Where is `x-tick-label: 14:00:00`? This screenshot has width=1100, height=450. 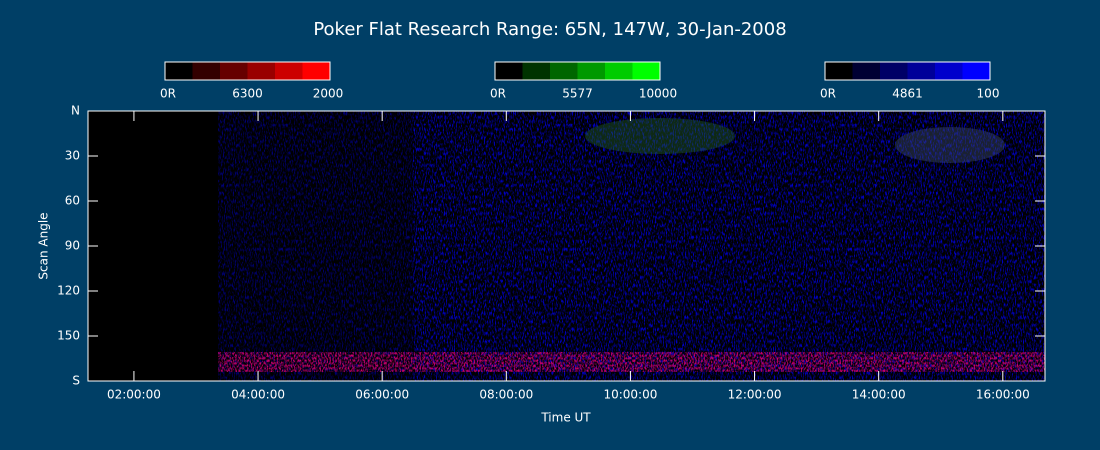
x-tick-label: 14:00:00 is located at coordinates (879, 395).